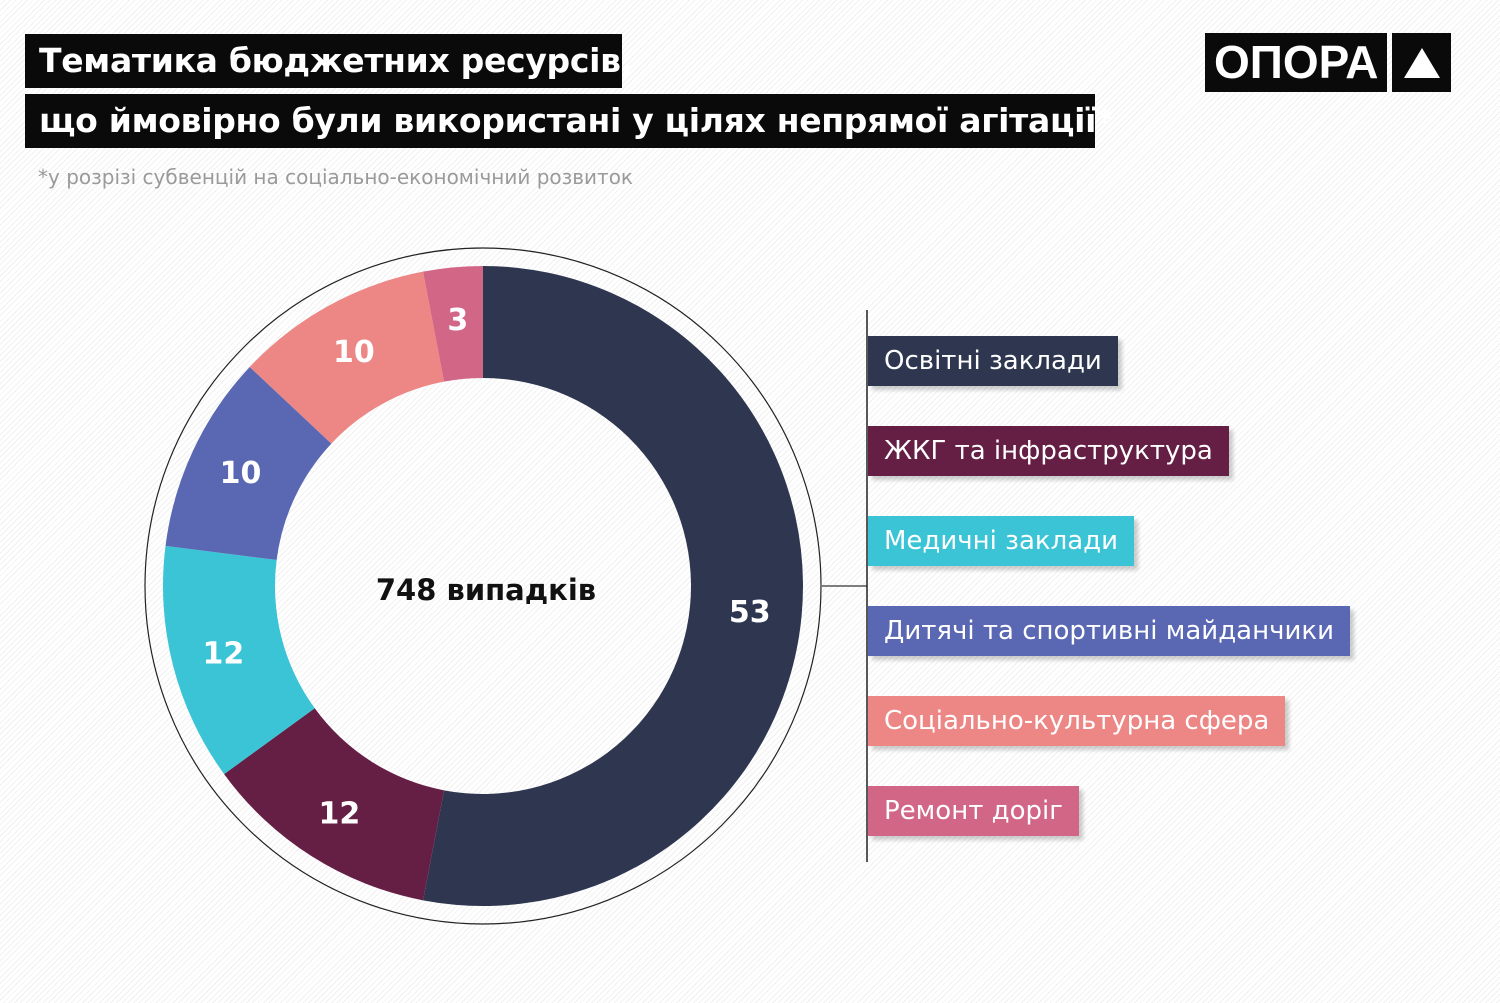 Image resolution: width=1500 pixels, height=1003 pixels. Describe the element at coordinates (1296, 62) in the screenshot. I see `logo-text: ОПОРА` at that location.